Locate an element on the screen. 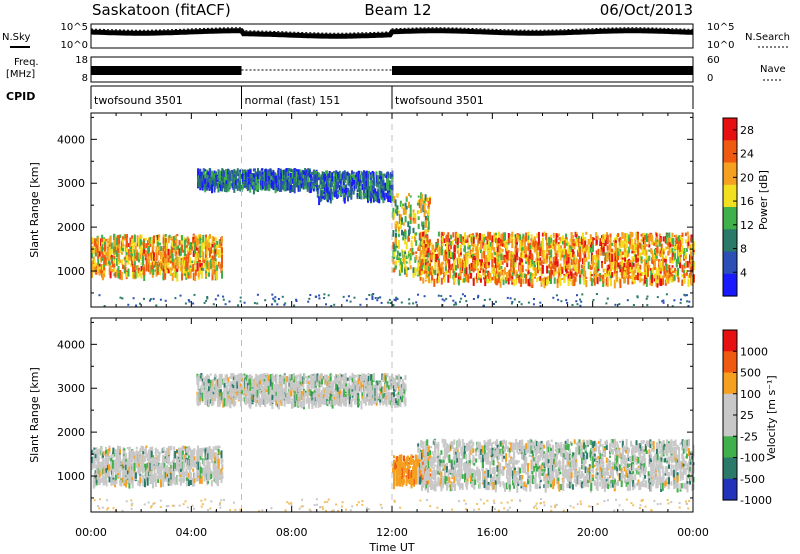 The height and width of the screenshot is (554, 800). colorbar-segment is located at coordinates (730, 174).